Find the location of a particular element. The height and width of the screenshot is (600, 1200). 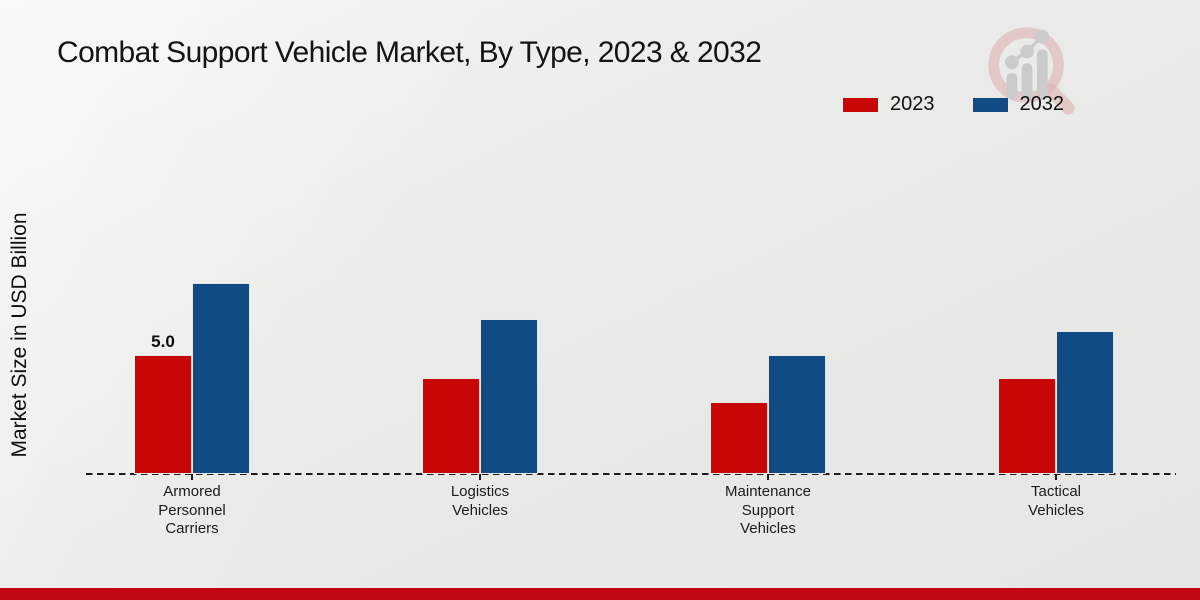

category-label-maintenance-support-vehicles: Maintenance Support Vehicles is located at coordinates (768, 510).